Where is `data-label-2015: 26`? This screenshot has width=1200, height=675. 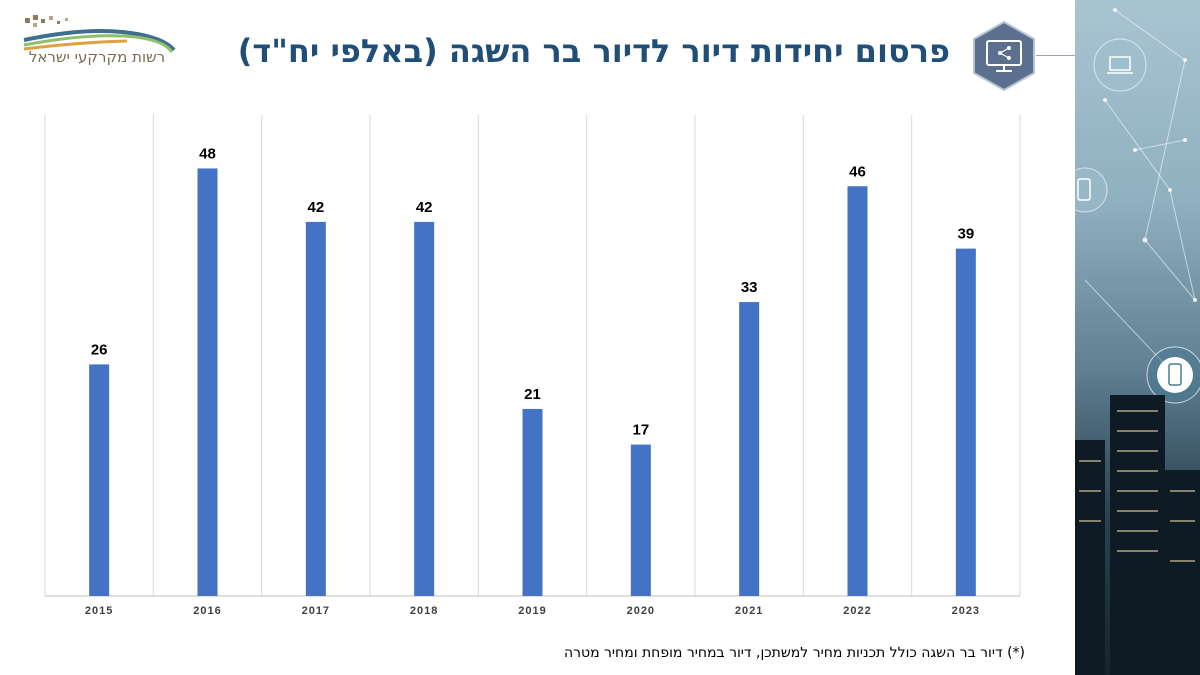
data-label-2015: 26 is located at coordinates (99, 349).